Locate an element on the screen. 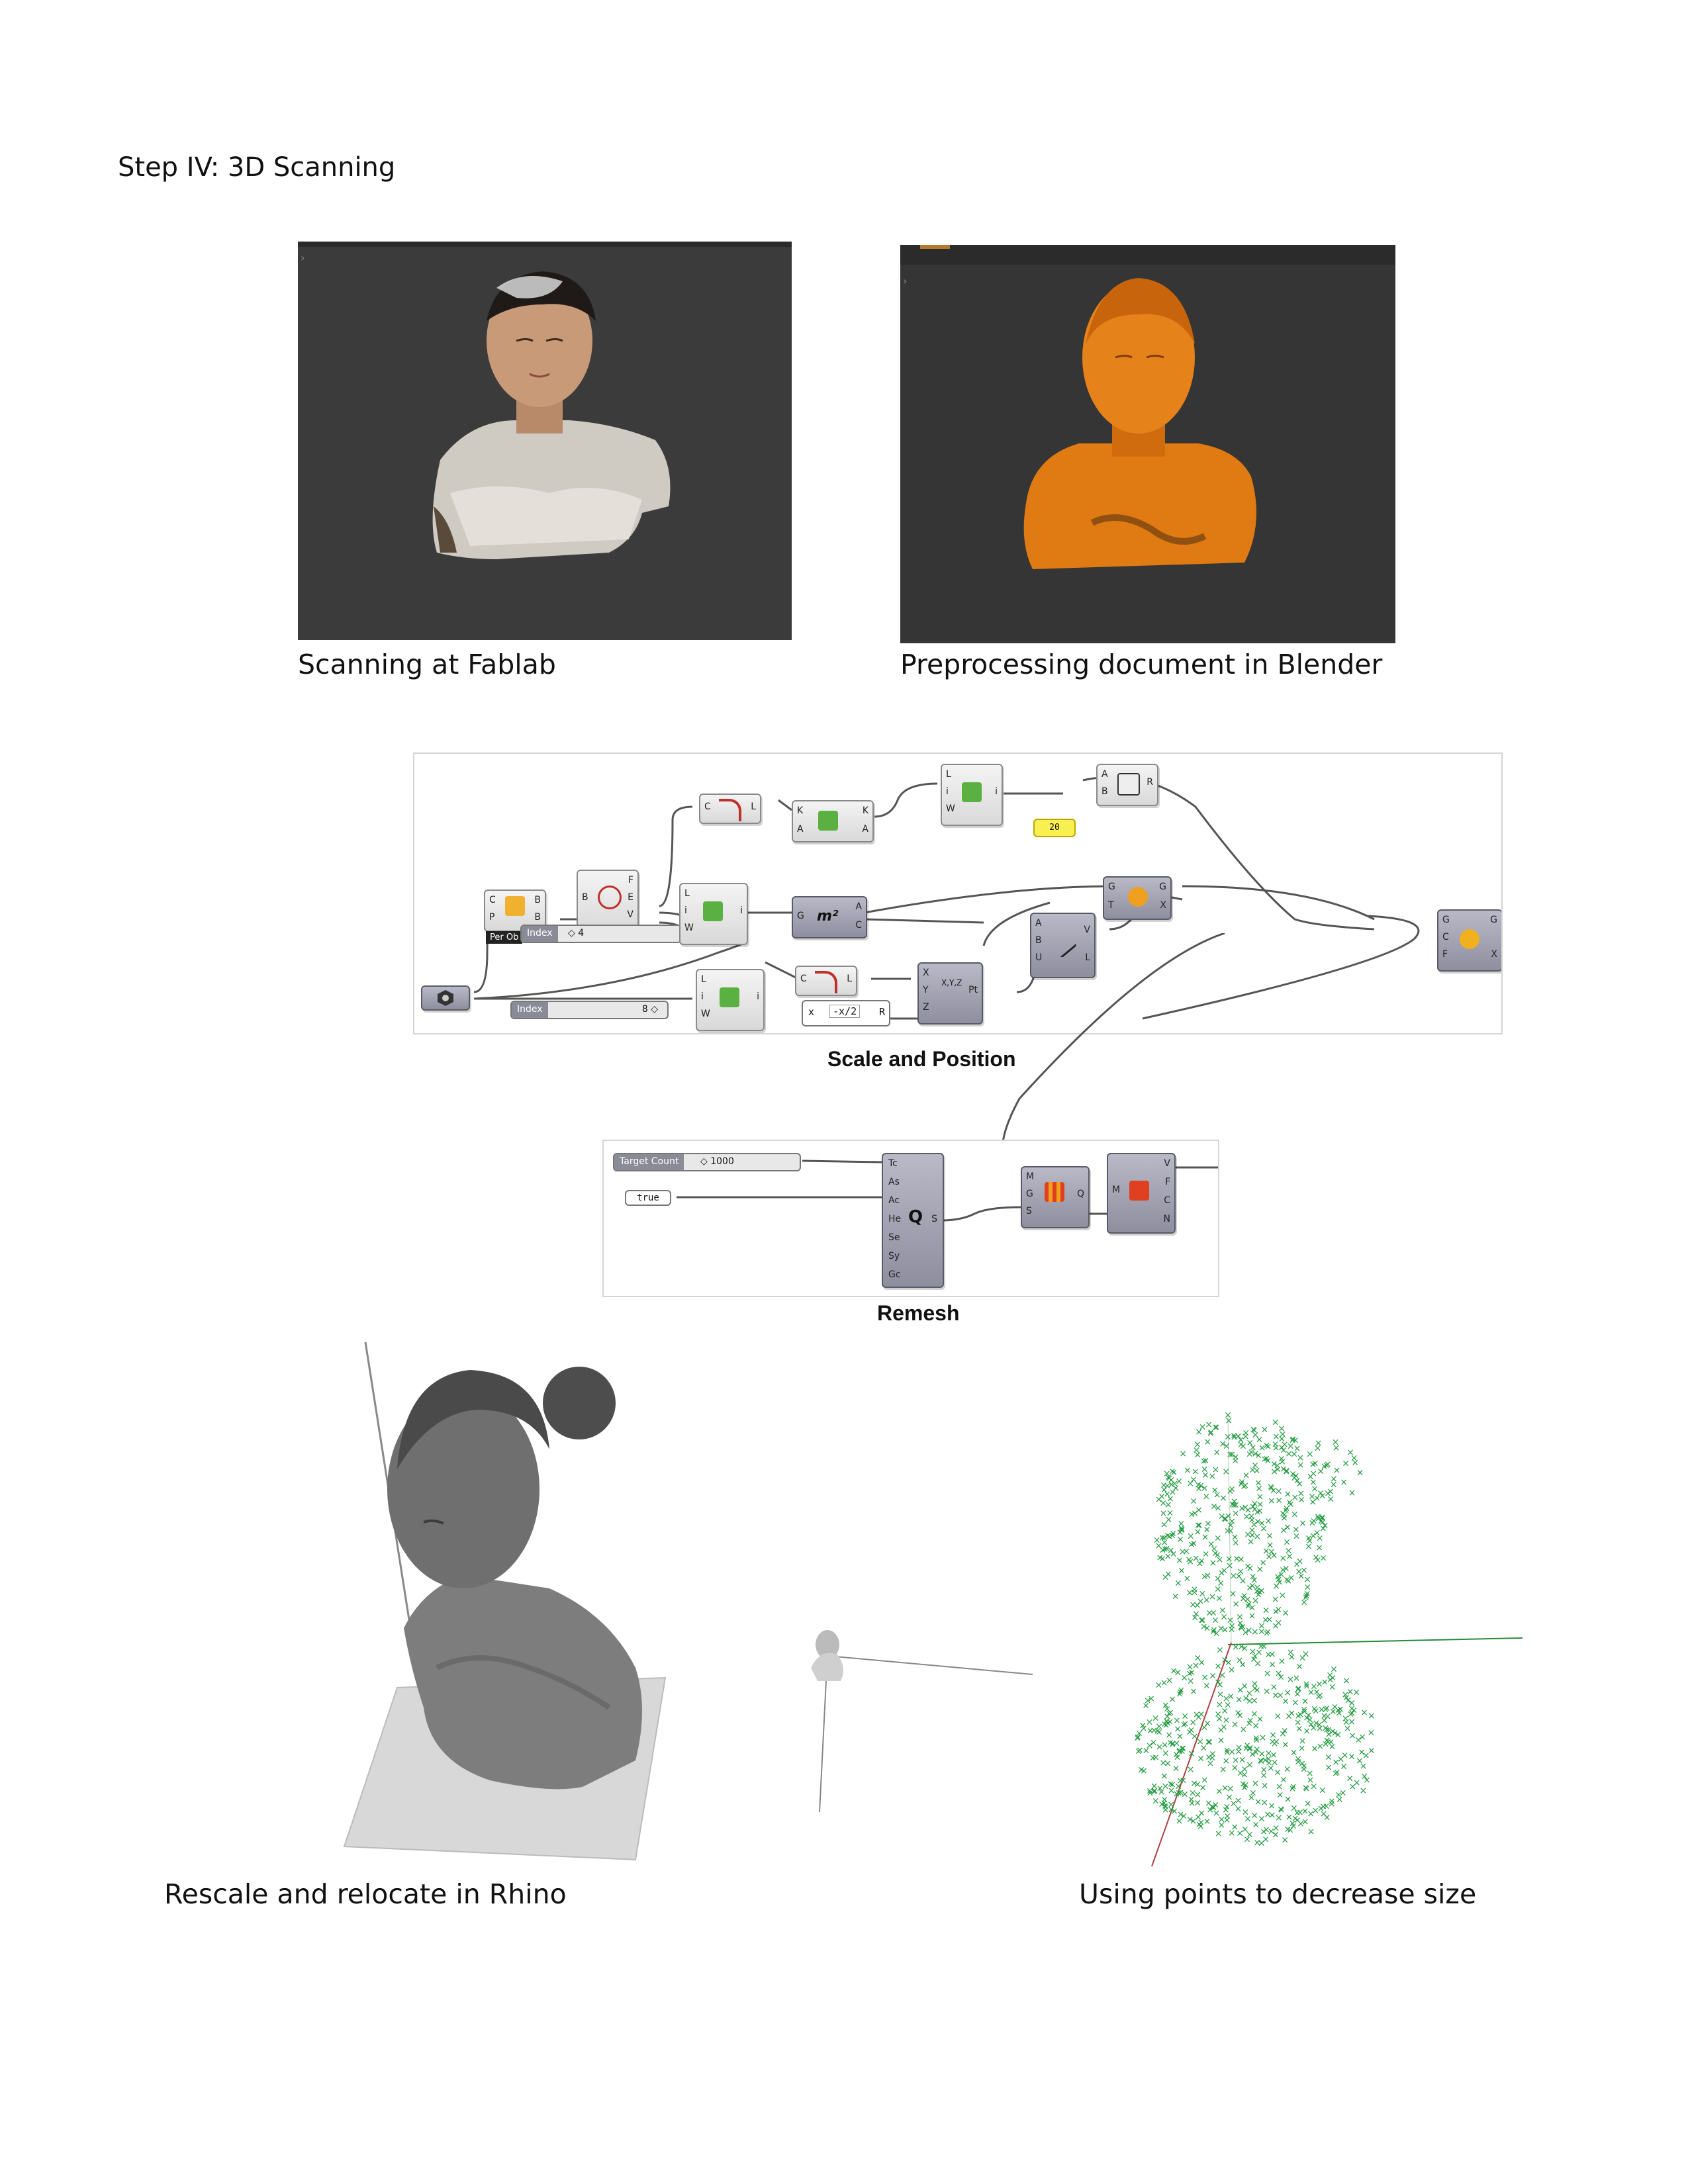 This screenshot has width=1688, height=2184. quadremesh-node: Tc As Ac He Se Sy Gc S Q is located at coordinates (913, 1220).